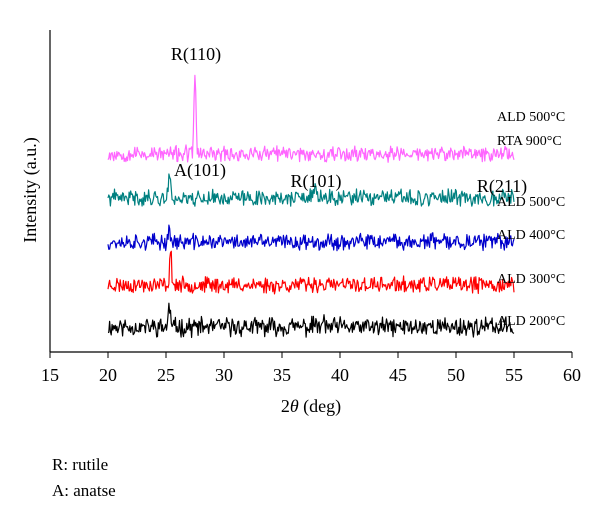  Describe the element at coordinates (84, 490) in the screenshot. I see `note-anatase: A: anatse` at that location.